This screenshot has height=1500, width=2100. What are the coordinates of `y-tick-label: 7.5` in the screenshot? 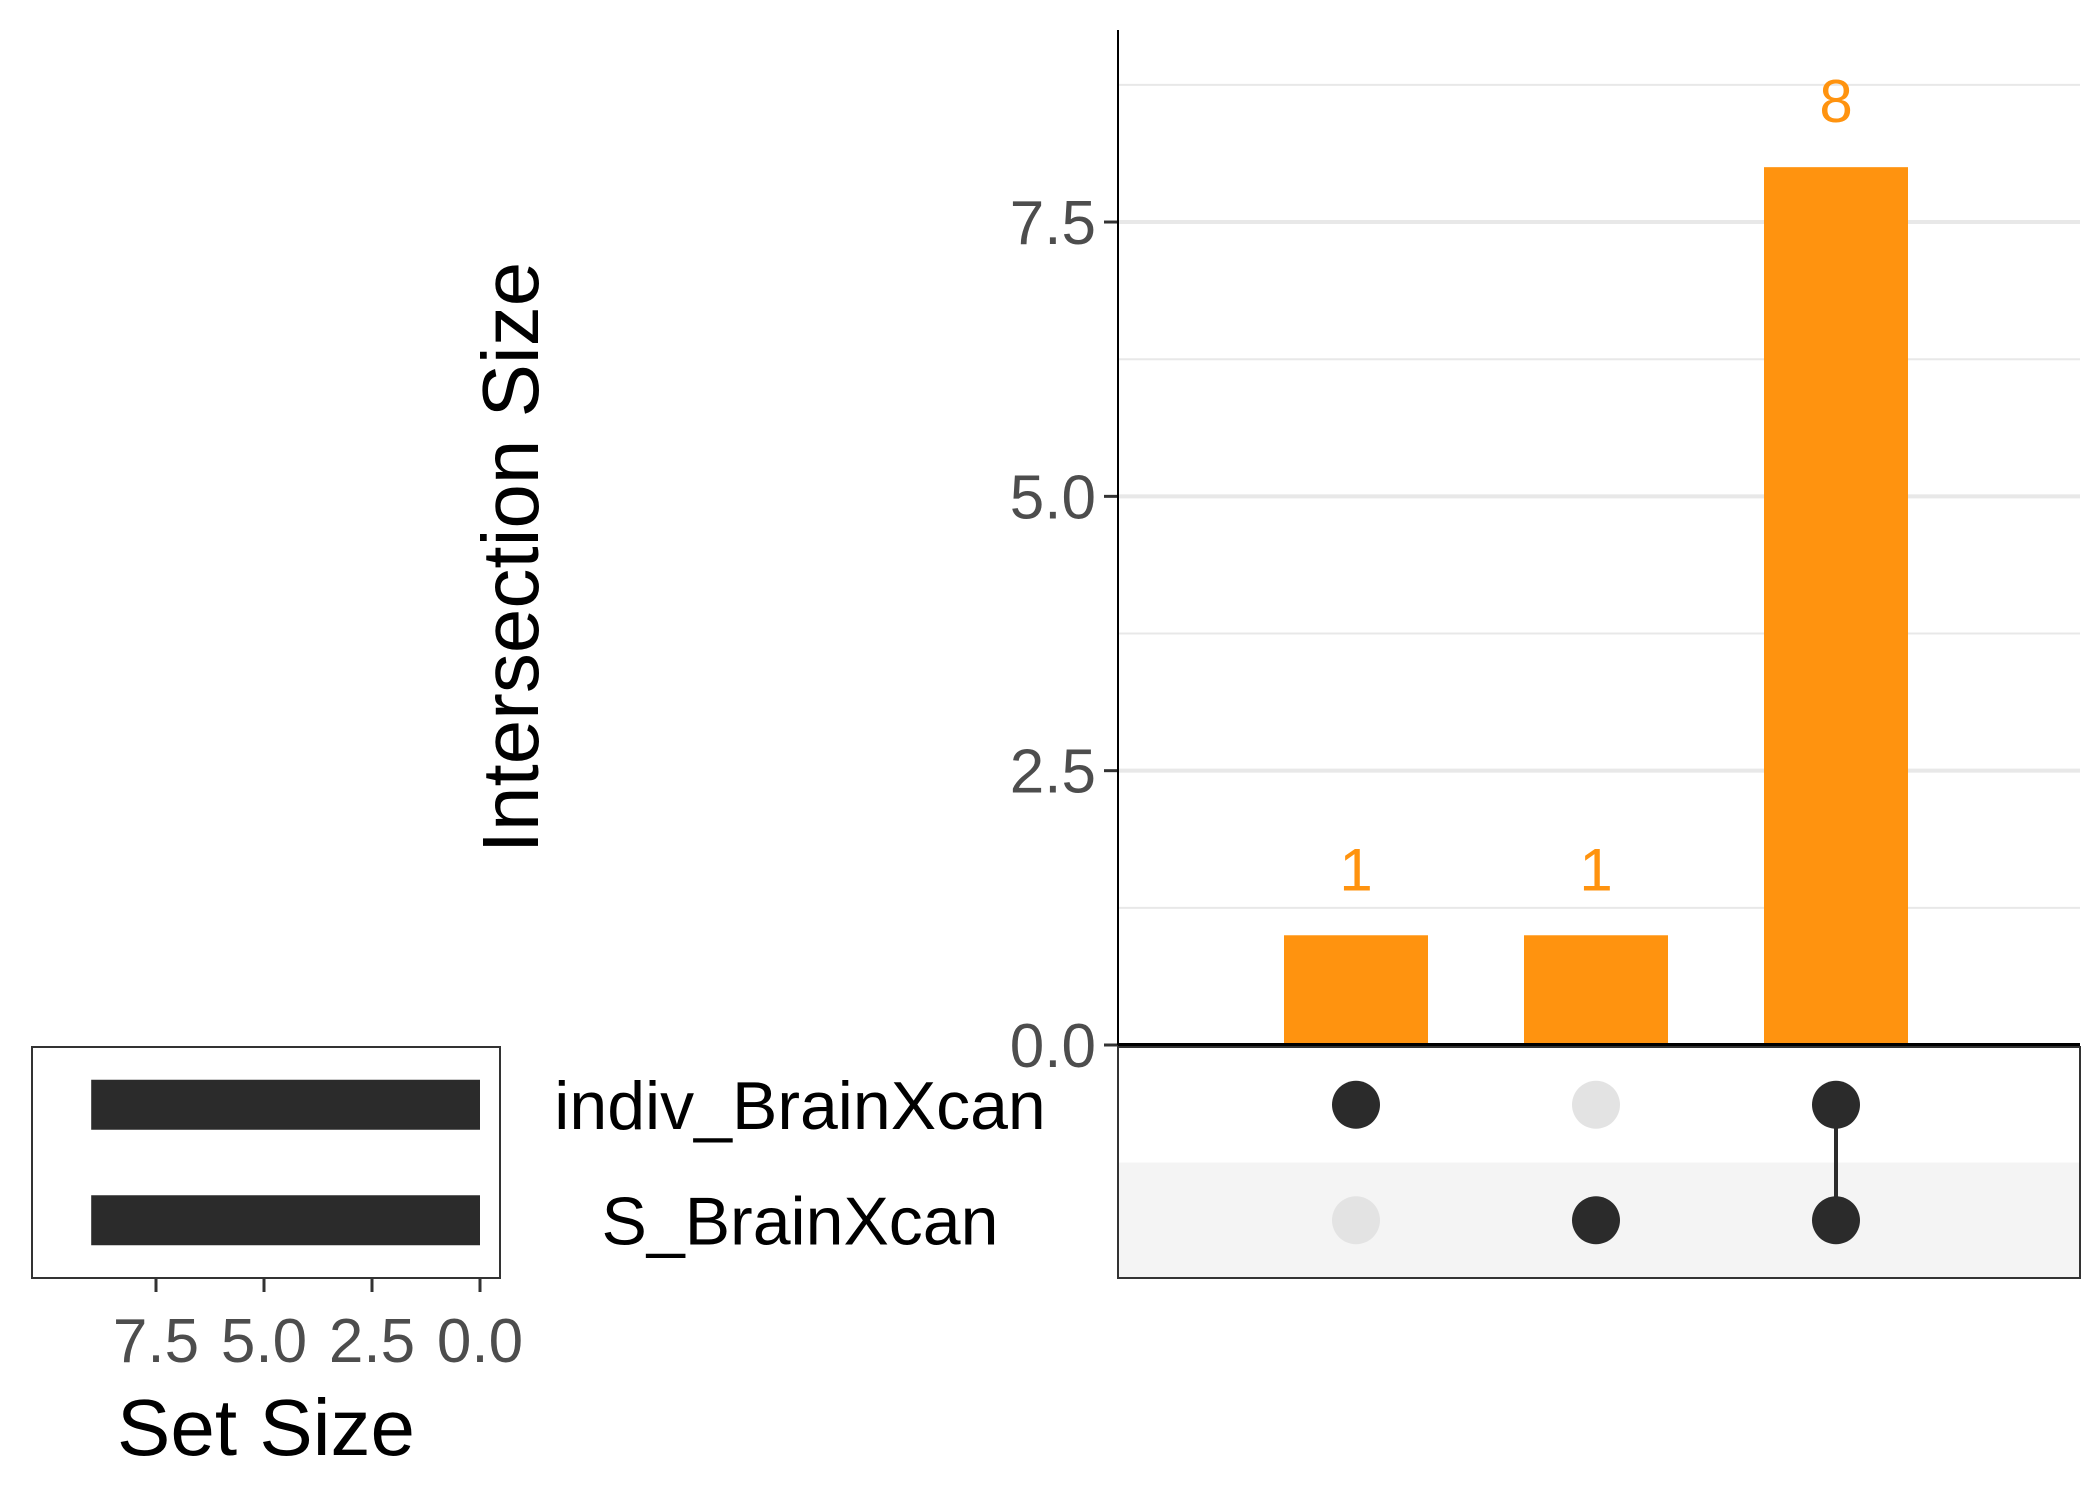 It's located at (1053, 223).